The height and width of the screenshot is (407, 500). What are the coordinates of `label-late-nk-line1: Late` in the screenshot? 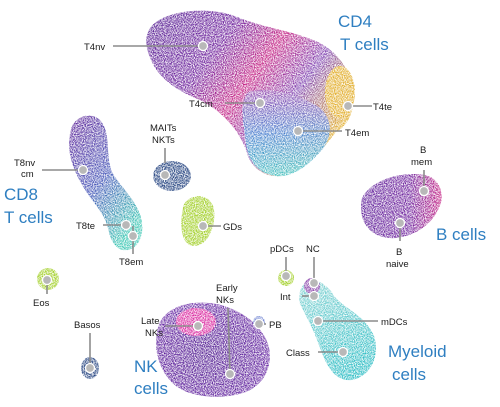 It's located at (150, 321).